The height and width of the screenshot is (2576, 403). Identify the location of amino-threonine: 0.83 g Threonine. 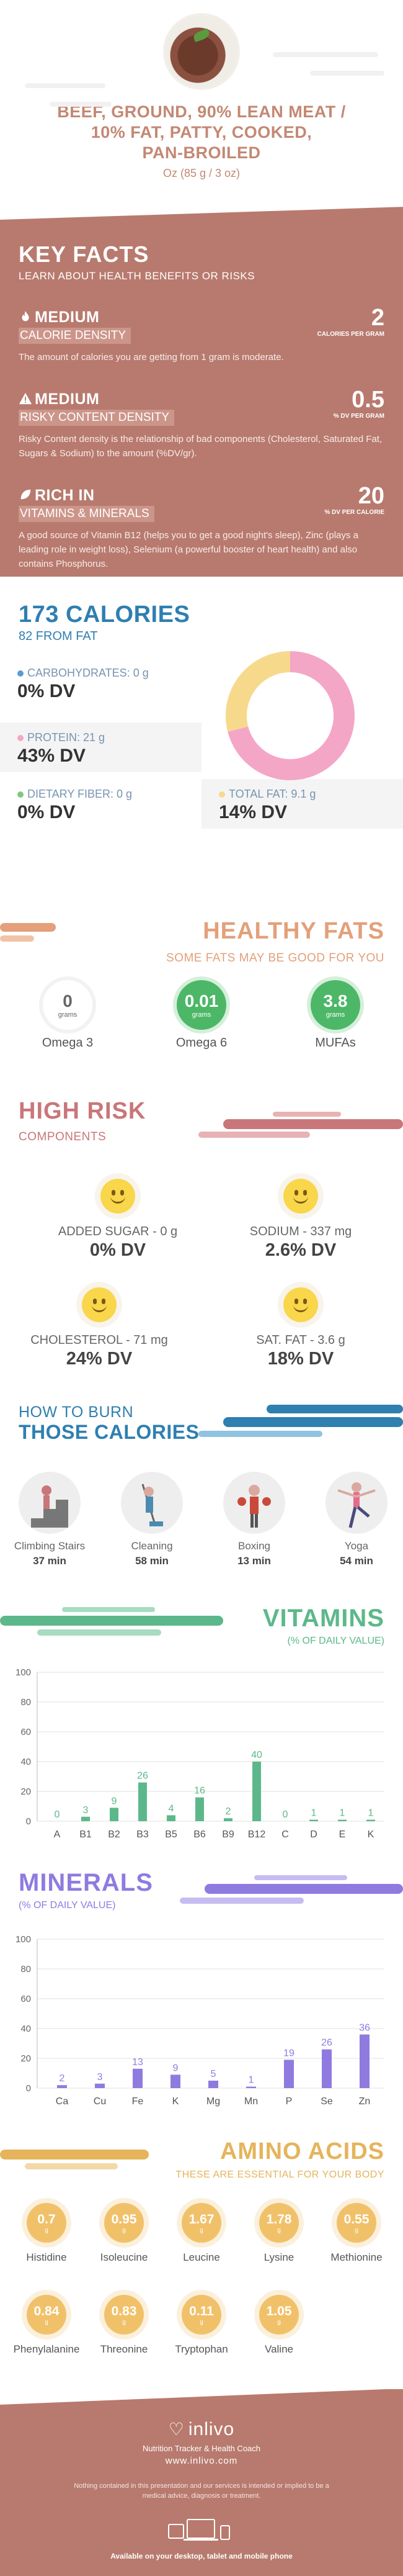
(124, 2325).